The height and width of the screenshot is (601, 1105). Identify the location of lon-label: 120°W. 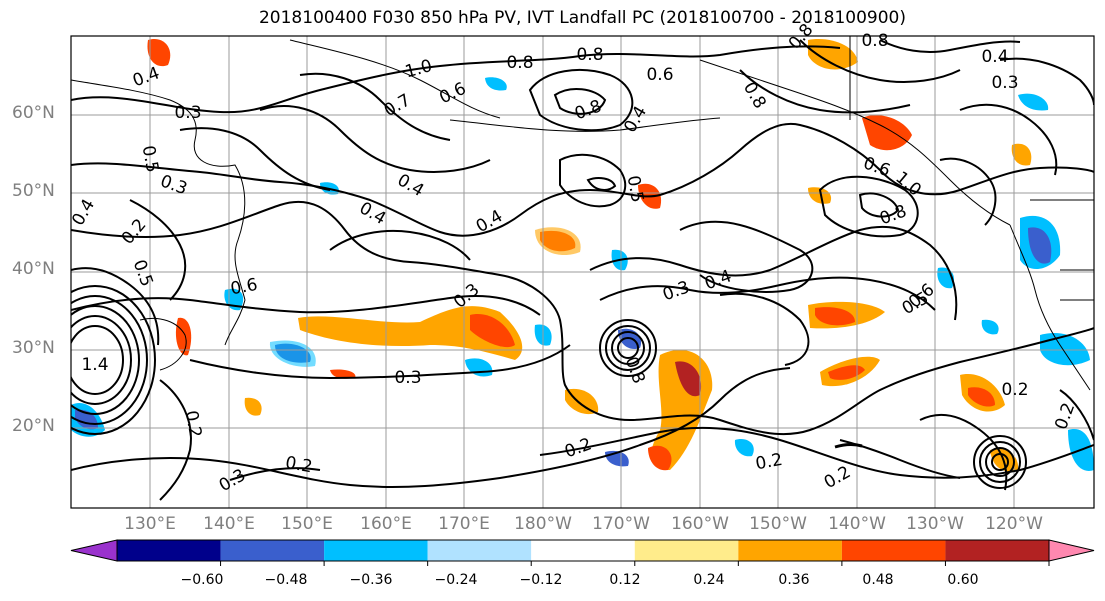
(1014, 524).